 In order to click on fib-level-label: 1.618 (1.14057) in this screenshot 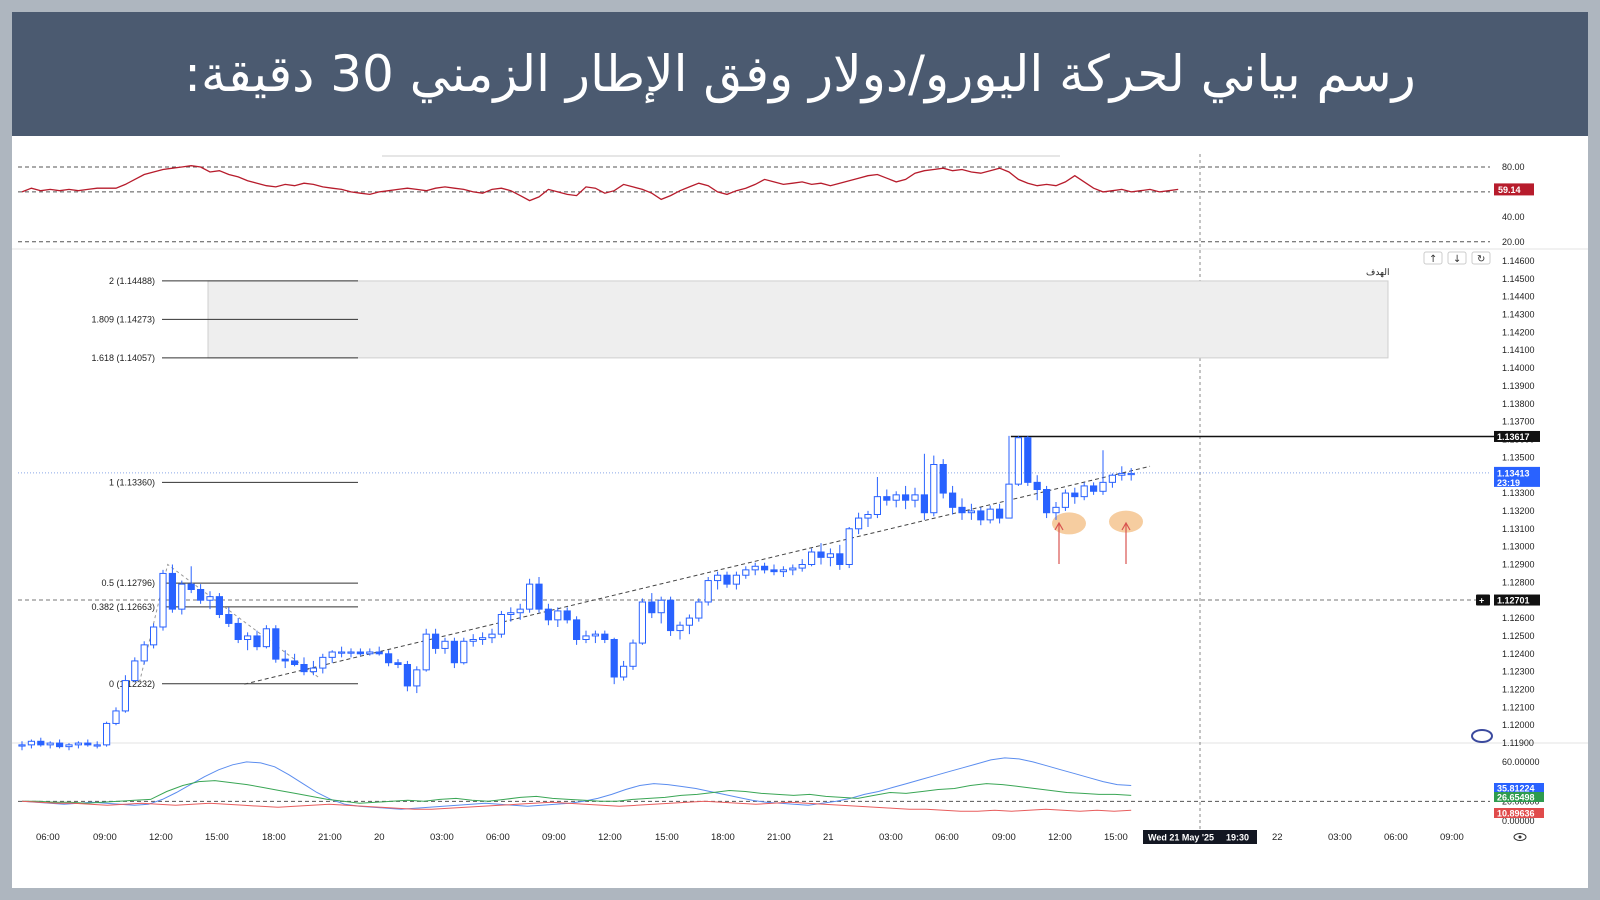, I will do `click(123, 358)`.